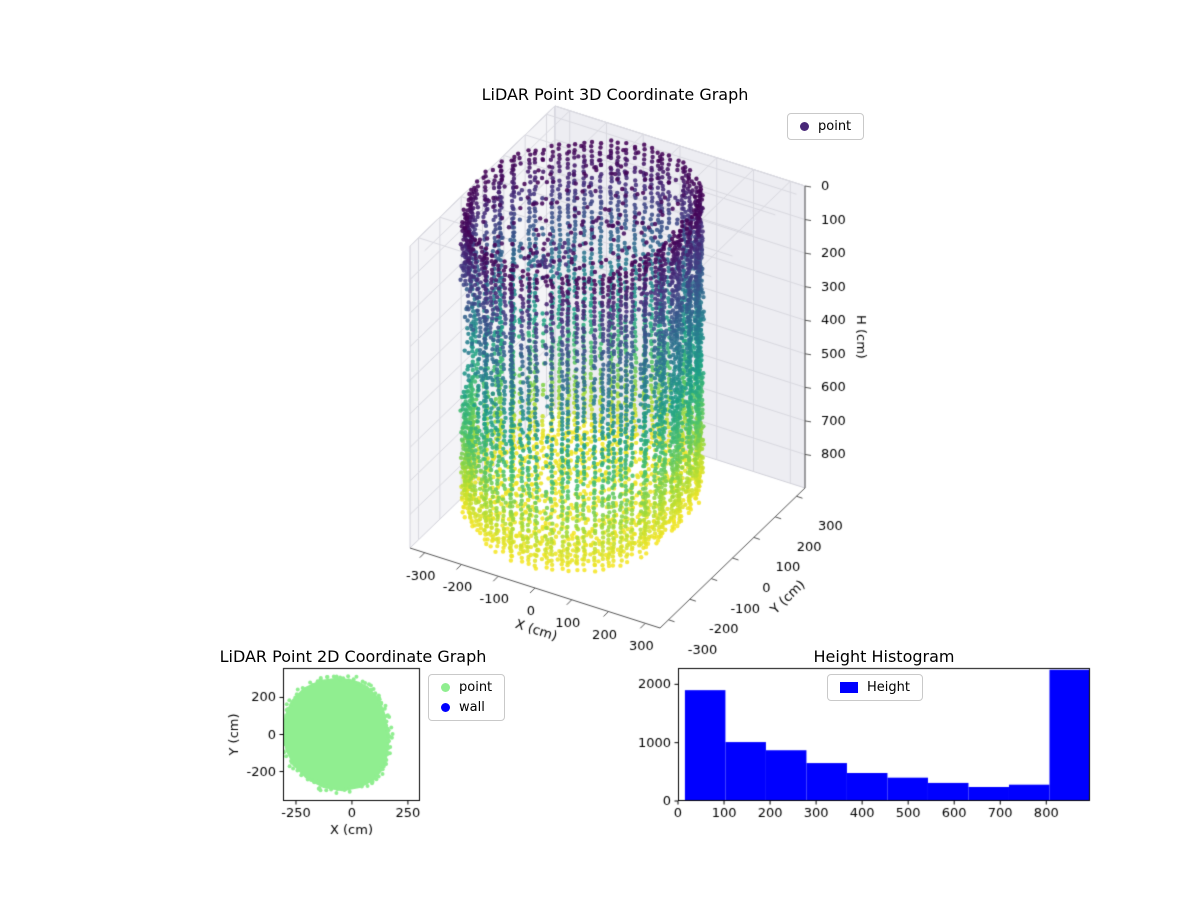  I want to click on height-swatch-icon, so click(849, 687).